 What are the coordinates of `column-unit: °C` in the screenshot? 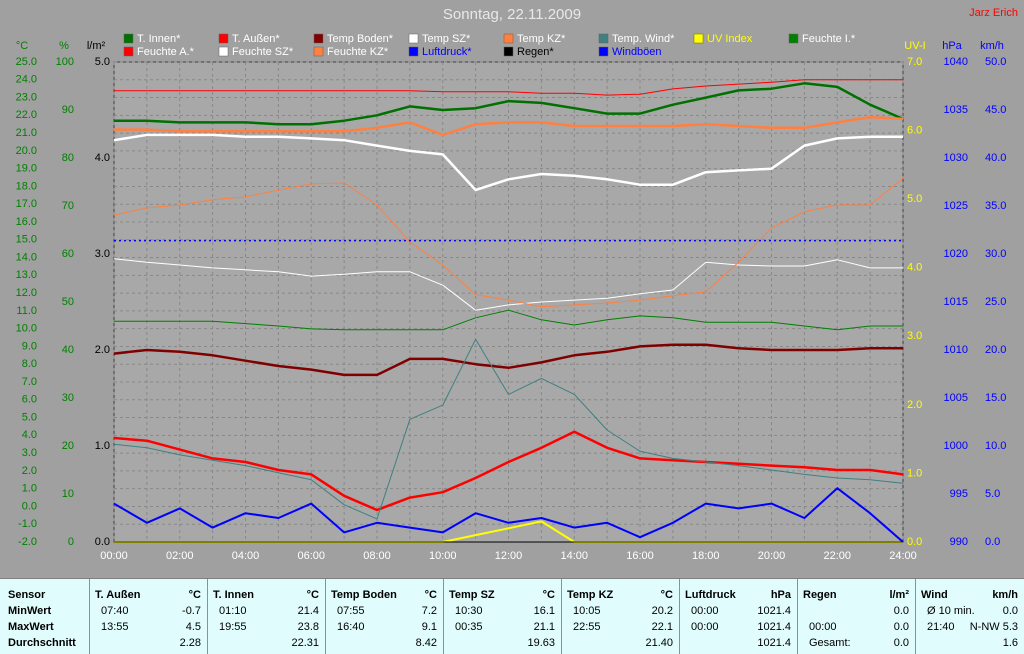 It's located at (312, 595).